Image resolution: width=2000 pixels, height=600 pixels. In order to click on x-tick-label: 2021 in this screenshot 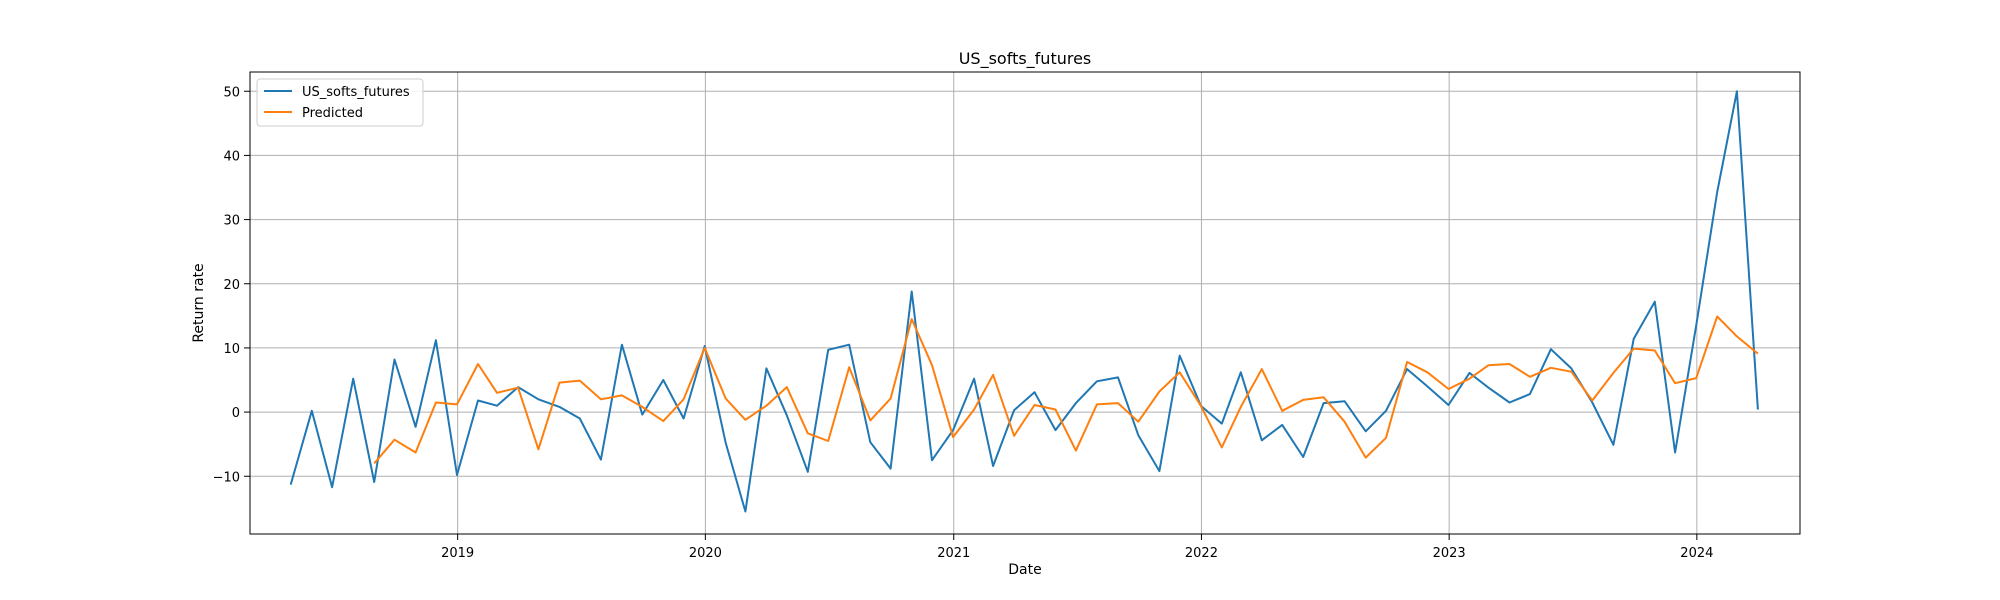, I will do `click(953, 553)`.